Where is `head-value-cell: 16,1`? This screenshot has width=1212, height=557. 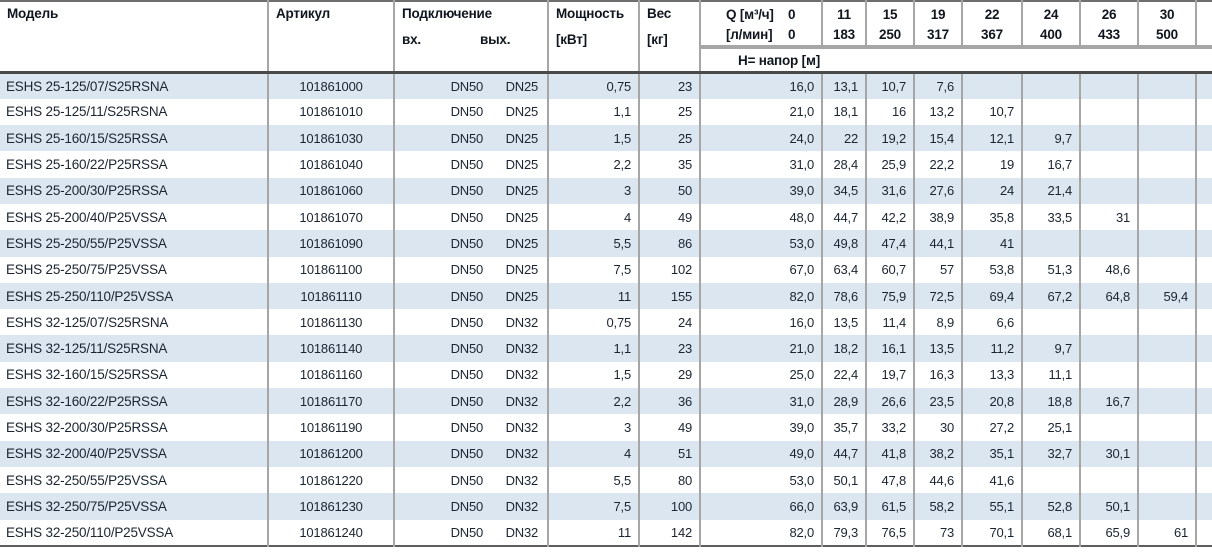
head-value-cell: 16,1 is located at coordinates (891, 348).